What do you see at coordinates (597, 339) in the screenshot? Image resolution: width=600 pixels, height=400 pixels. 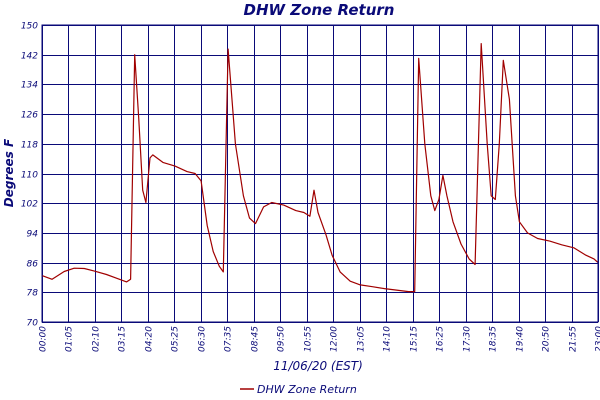 I see `x-tick-label: 23:00` at bounding box center [597, 339].